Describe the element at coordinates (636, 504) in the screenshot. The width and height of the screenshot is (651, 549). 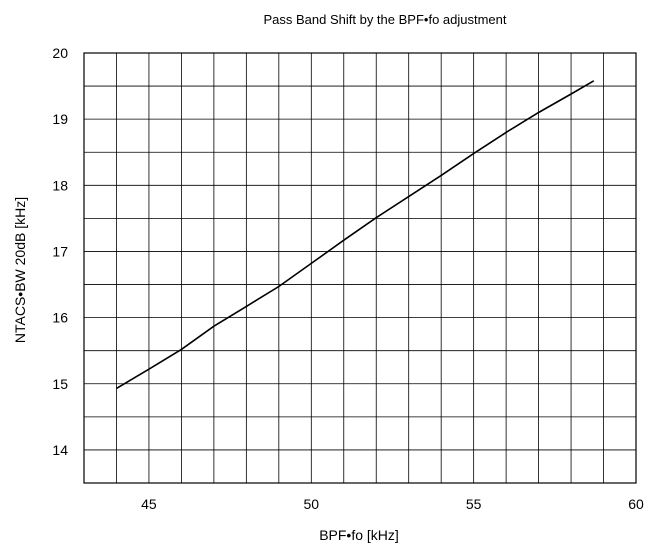
I see `x-tick-label: 60` at that location.